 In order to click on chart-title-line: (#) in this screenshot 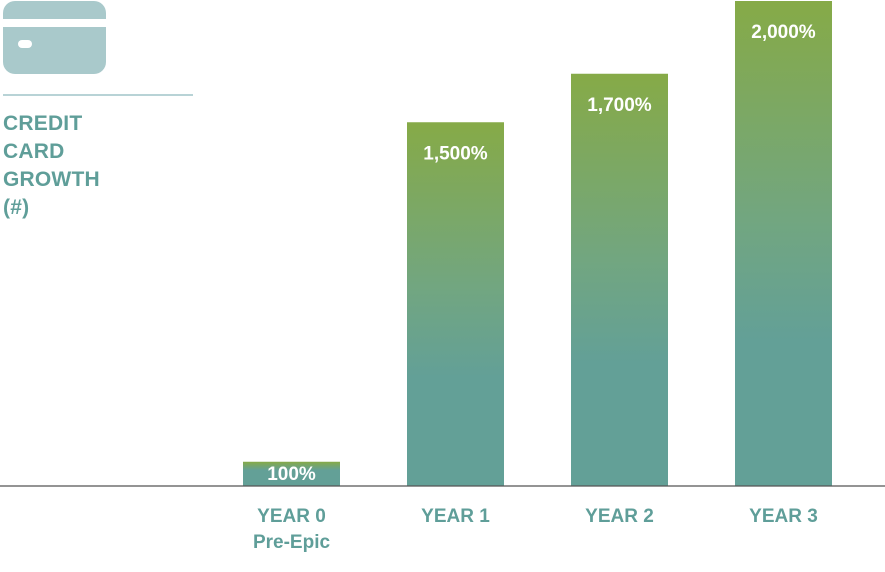, I will do `click(16, 207)`.